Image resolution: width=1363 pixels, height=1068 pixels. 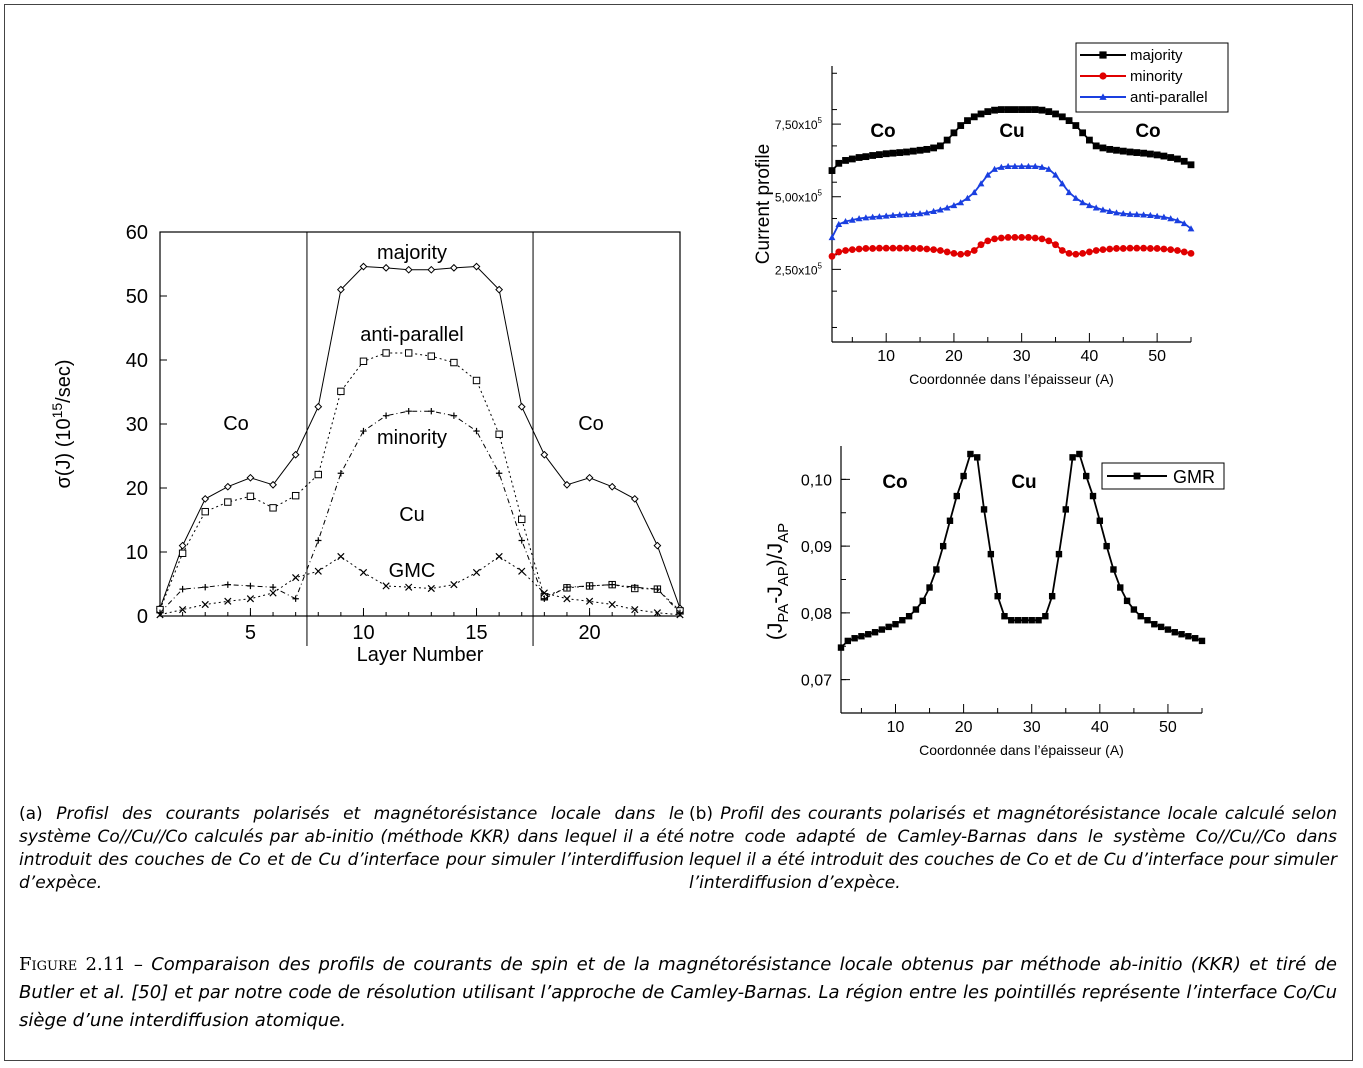 What do you see at coordinates (1194, 477) in the screenshot?
I see `legend-label-GMR: GMR` at bounding box center [1194, 477].